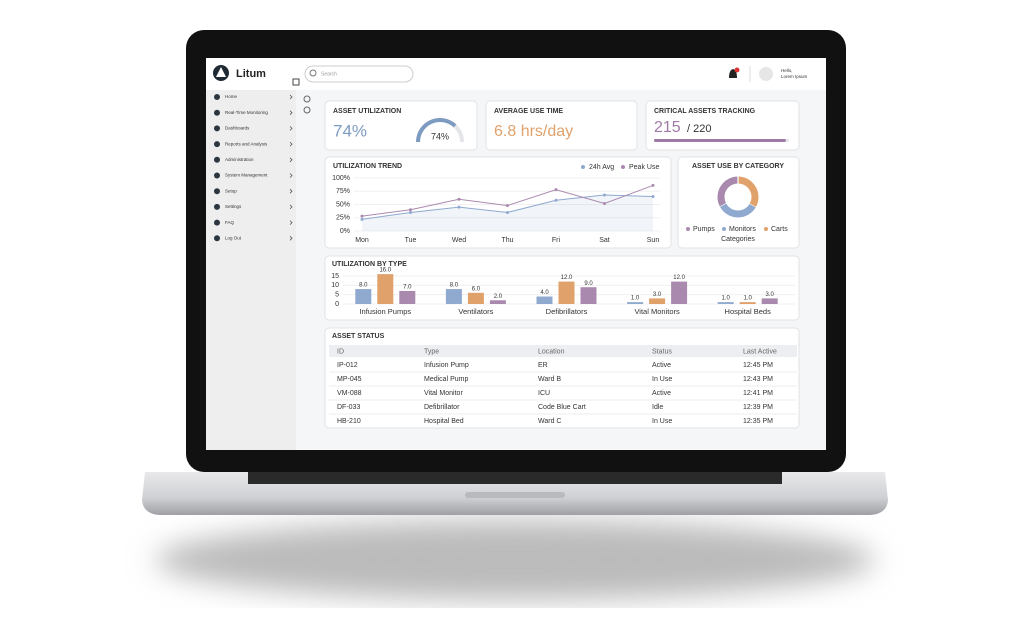 The image size is (1024, 620). I want to click on column-header: Type, so click(431, 351).